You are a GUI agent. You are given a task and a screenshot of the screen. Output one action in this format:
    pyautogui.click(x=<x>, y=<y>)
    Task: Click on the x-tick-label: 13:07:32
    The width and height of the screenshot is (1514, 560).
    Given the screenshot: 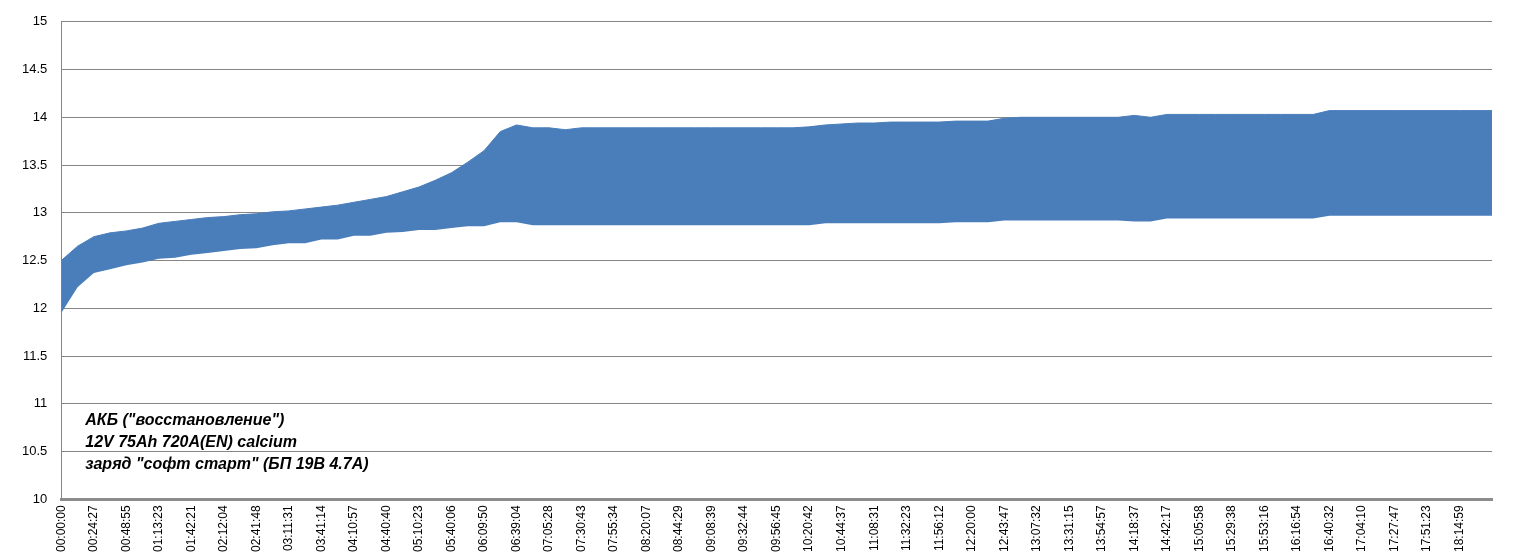 What is the action you would take?
    pyautogui.click(x=1036, y=528)
    